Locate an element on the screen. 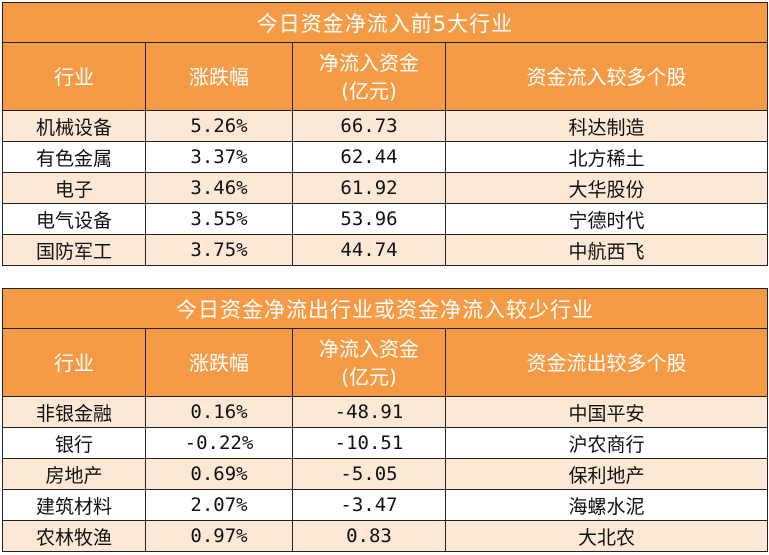  table-row: 银行 -0.22% -10.51 沪农商行 is located at coordinates (385, 443).